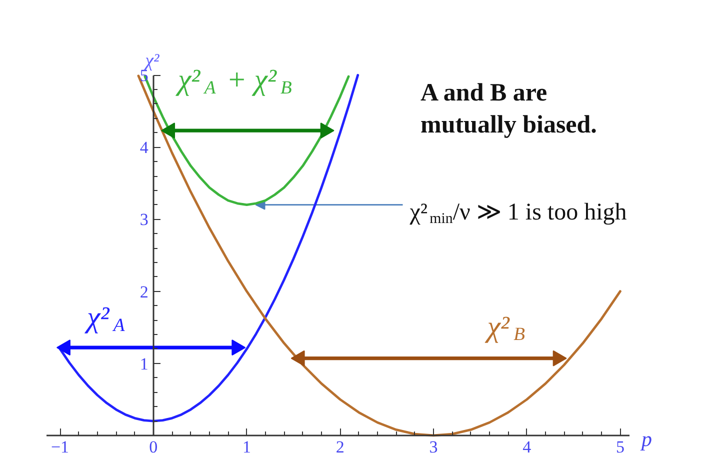  Describe the element at coordinates (340, 446) in the screenshot. I see `x-tick-label: 2` at that location.